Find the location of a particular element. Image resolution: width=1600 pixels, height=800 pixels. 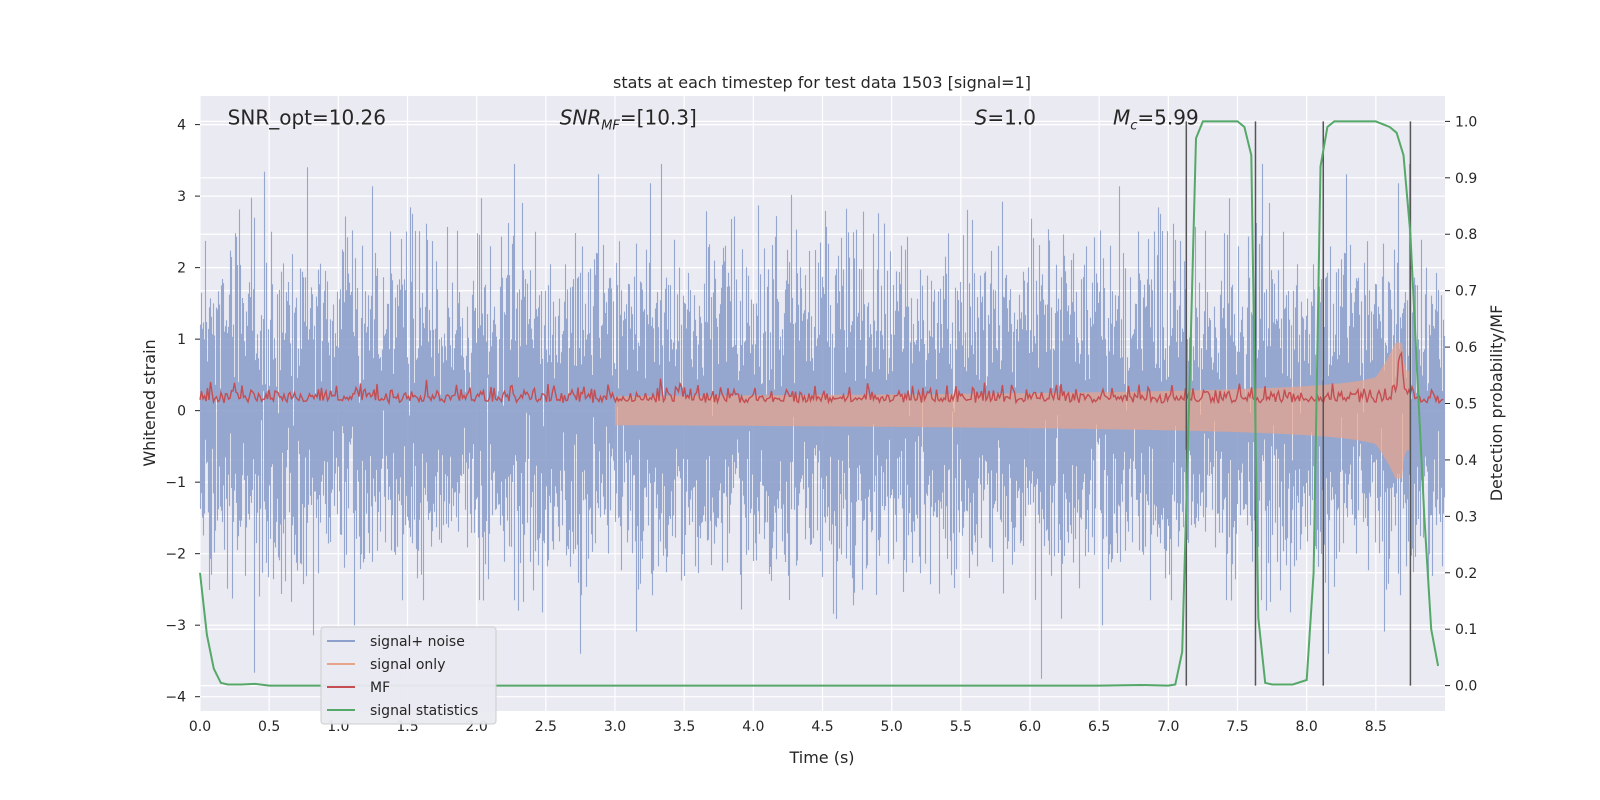

legend-label-3: signal statistics is located at coordinates (424, 711).